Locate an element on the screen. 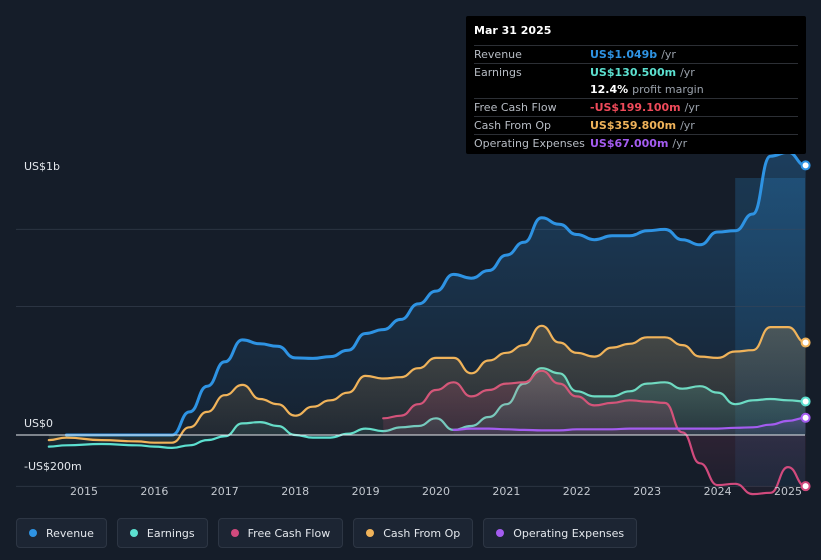  legend-label: Revenue is located at coordinates (70, 533).